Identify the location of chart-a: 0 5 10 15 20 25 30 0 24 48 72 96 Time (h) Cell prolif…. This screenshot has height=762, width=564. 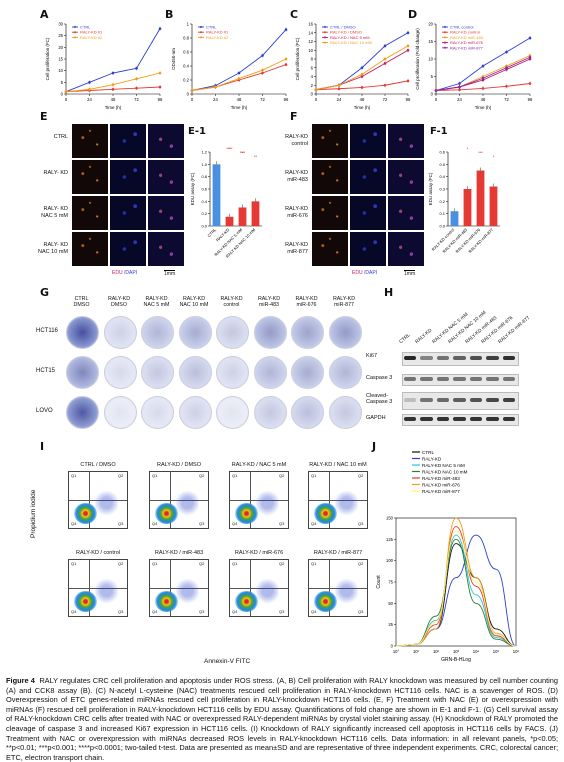
(104, 66).